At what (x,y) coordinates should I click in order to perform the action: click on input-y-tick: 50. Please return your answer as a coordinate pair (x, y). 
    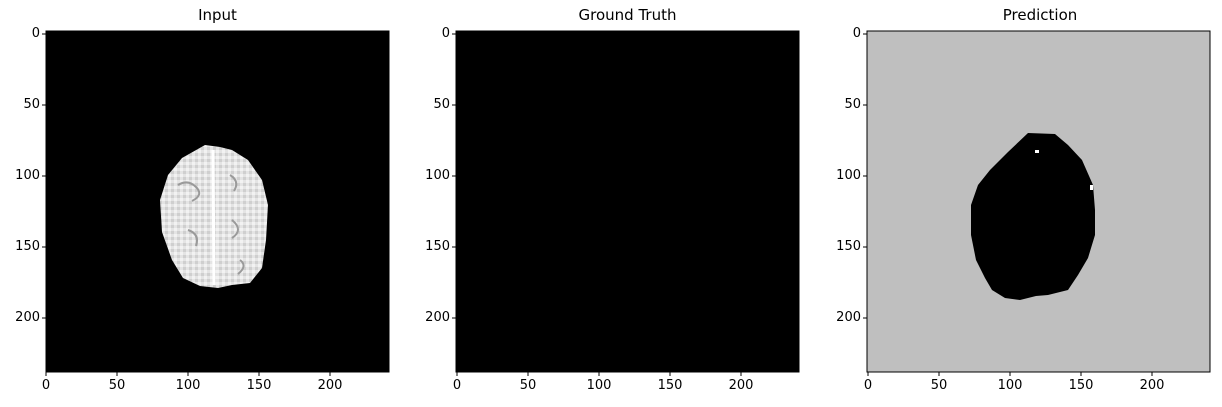
    Looking at the image, I should click on (31, 104).